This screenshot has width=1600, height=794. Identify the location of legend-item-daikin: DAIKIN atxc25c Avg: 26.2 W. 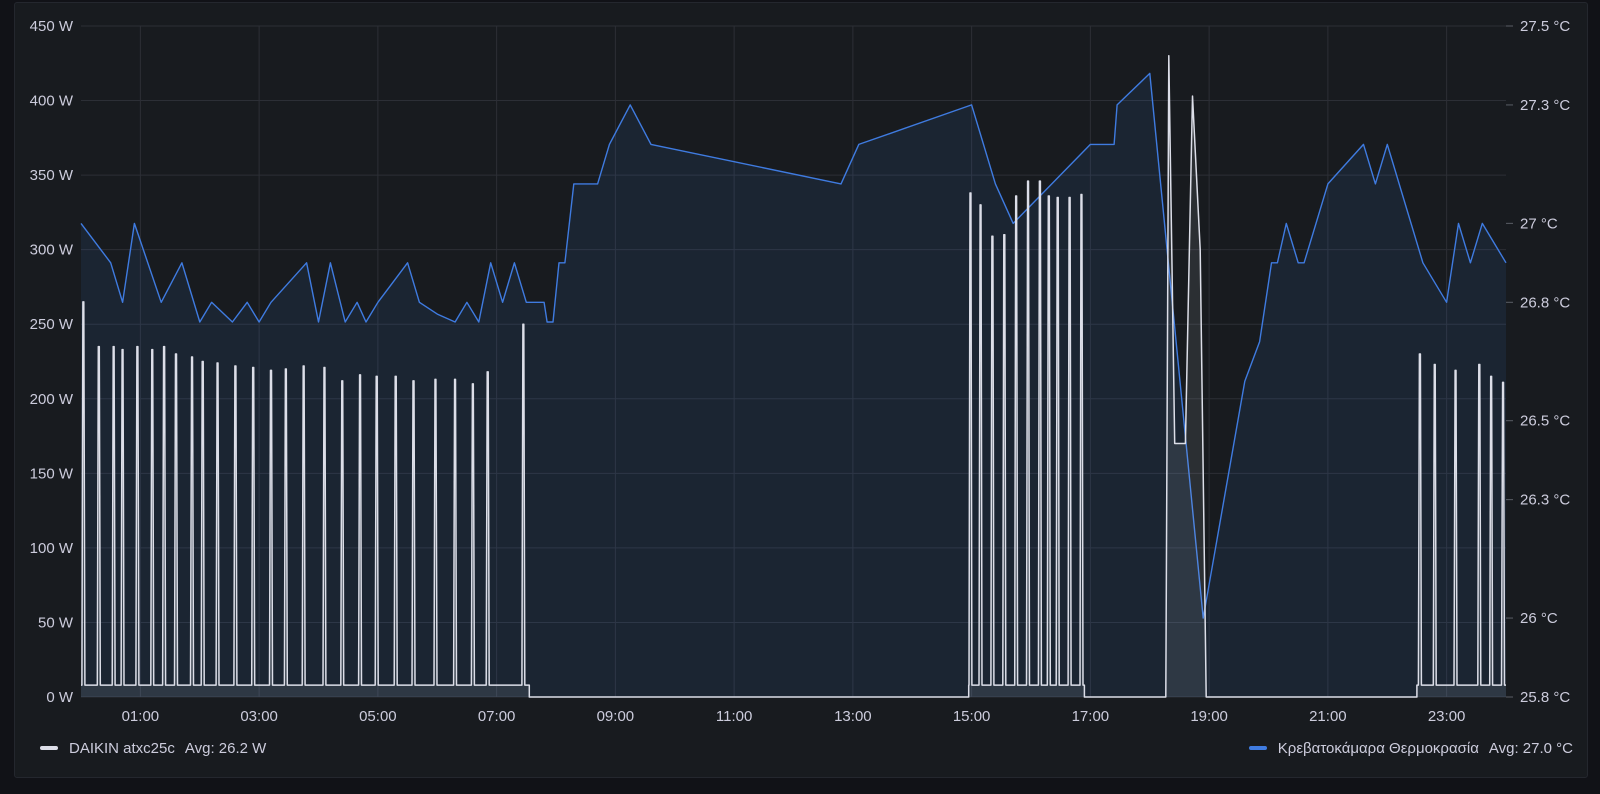
(153, 748).